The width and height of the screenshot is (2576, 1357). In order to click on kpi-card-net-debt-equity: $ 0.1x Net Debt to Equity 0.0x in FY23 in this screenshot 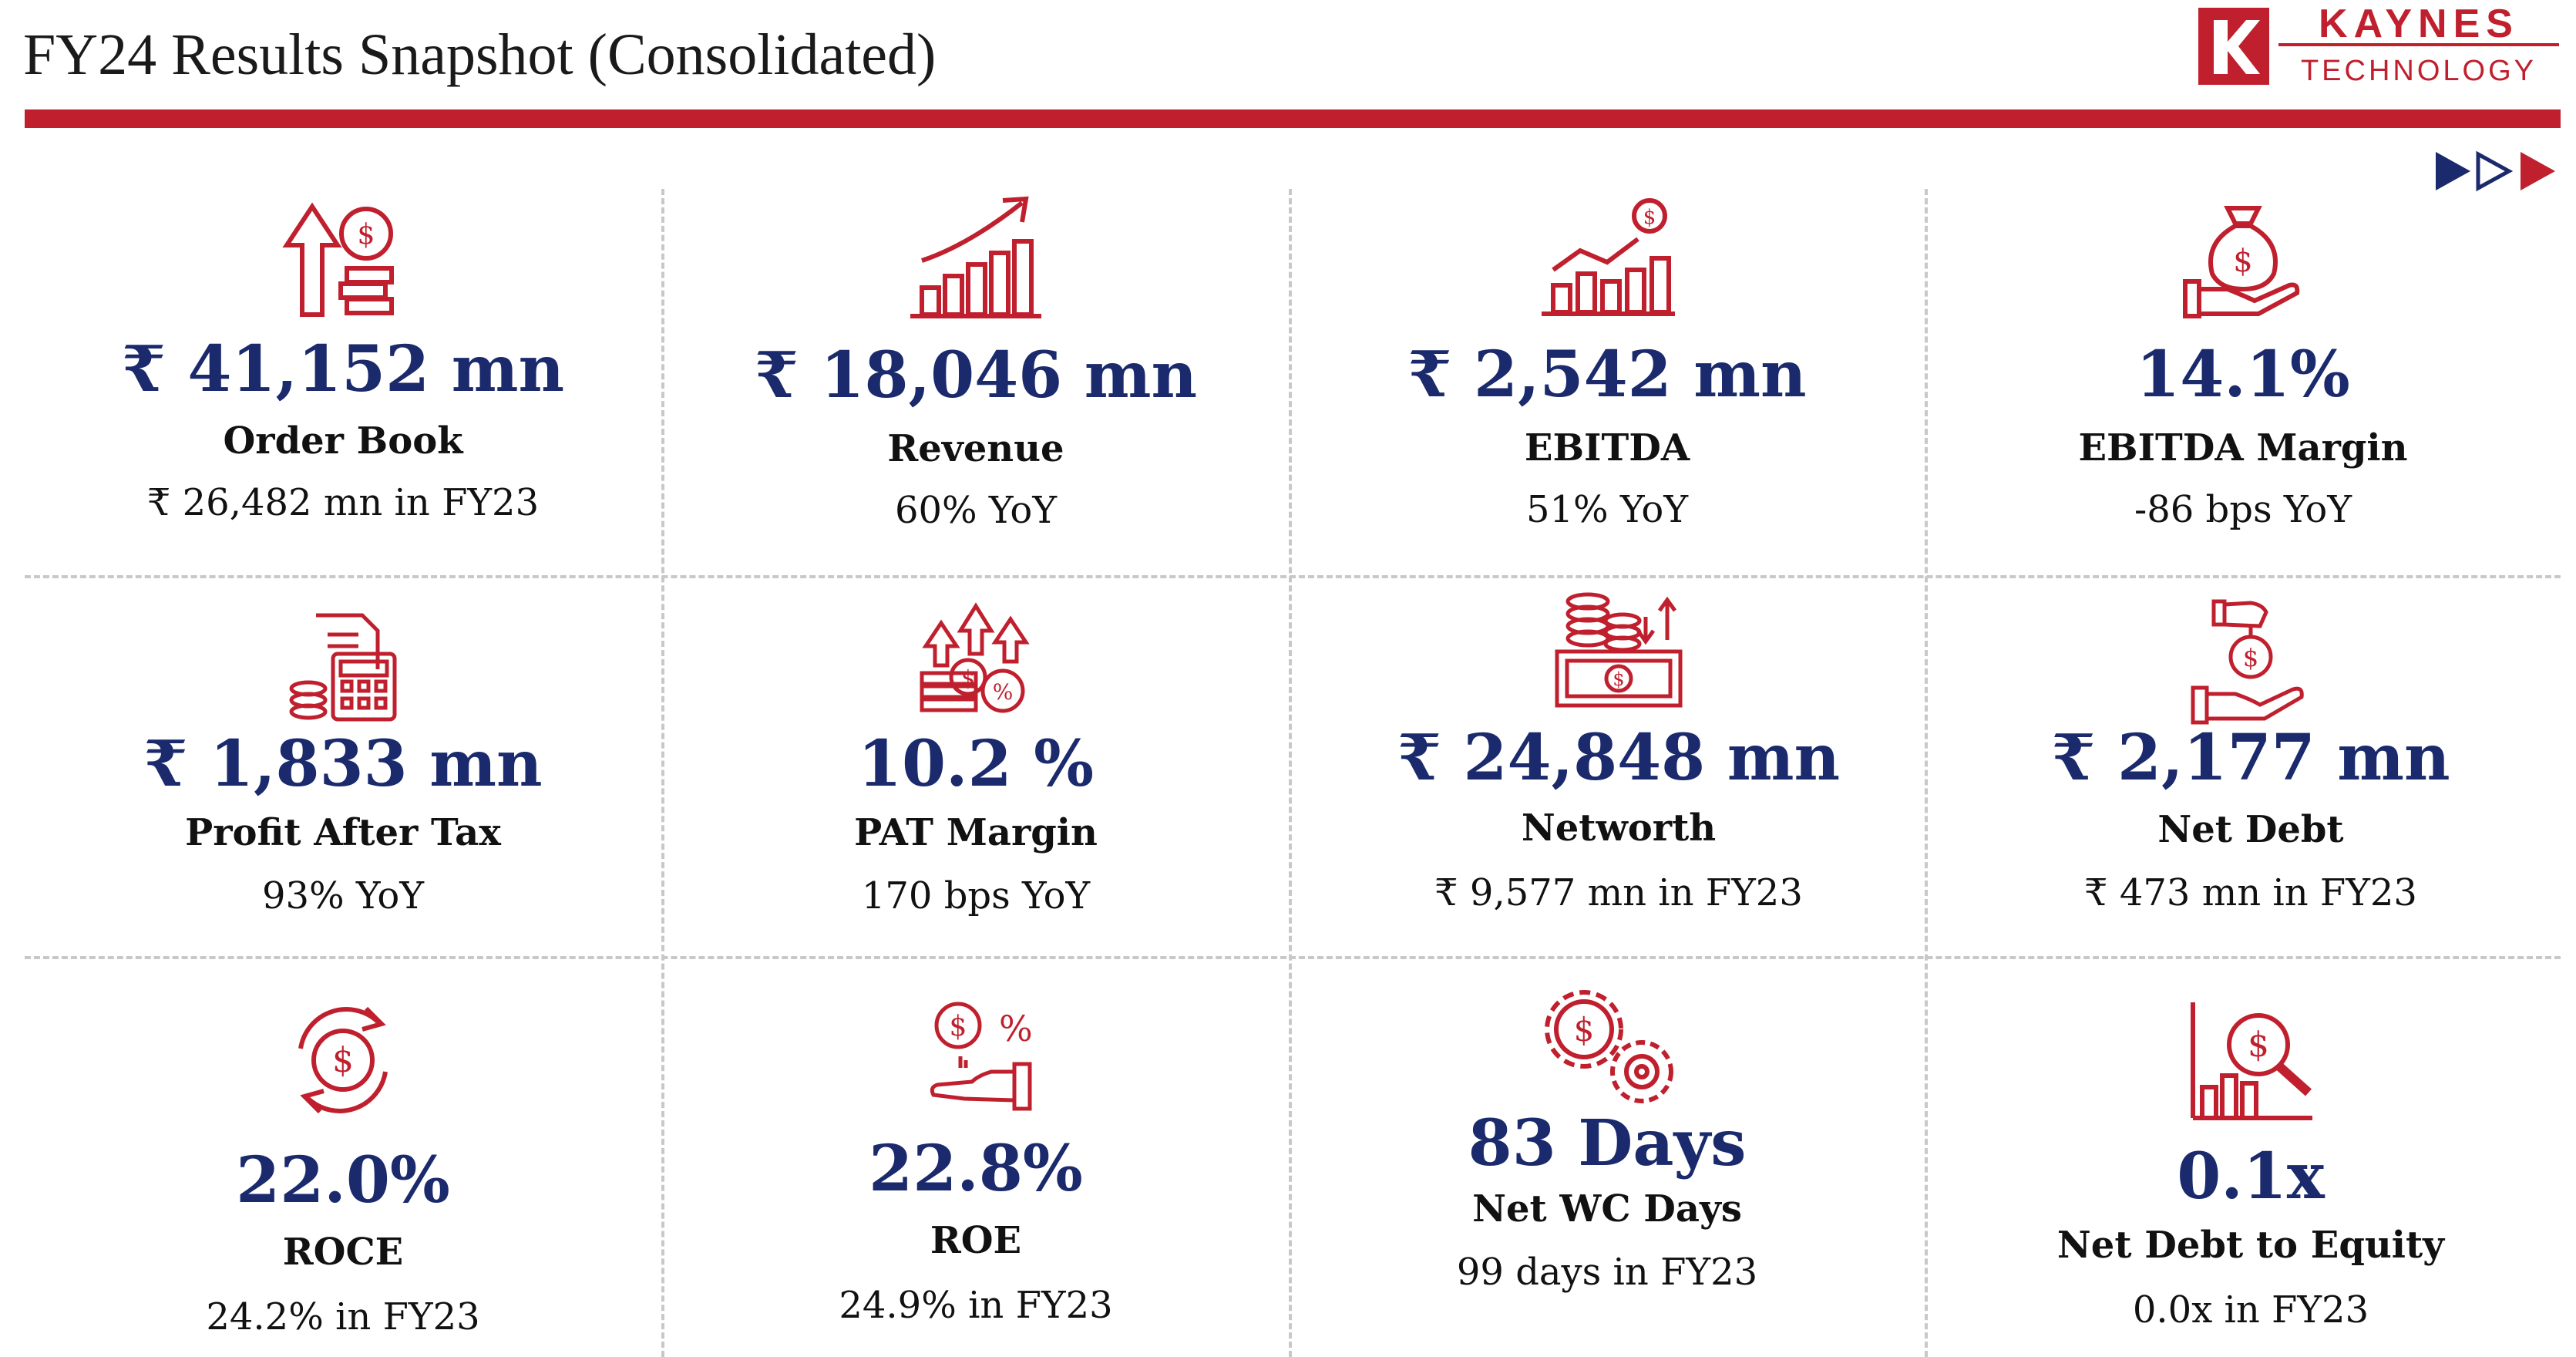, I will do `click(2251, 1163)`.